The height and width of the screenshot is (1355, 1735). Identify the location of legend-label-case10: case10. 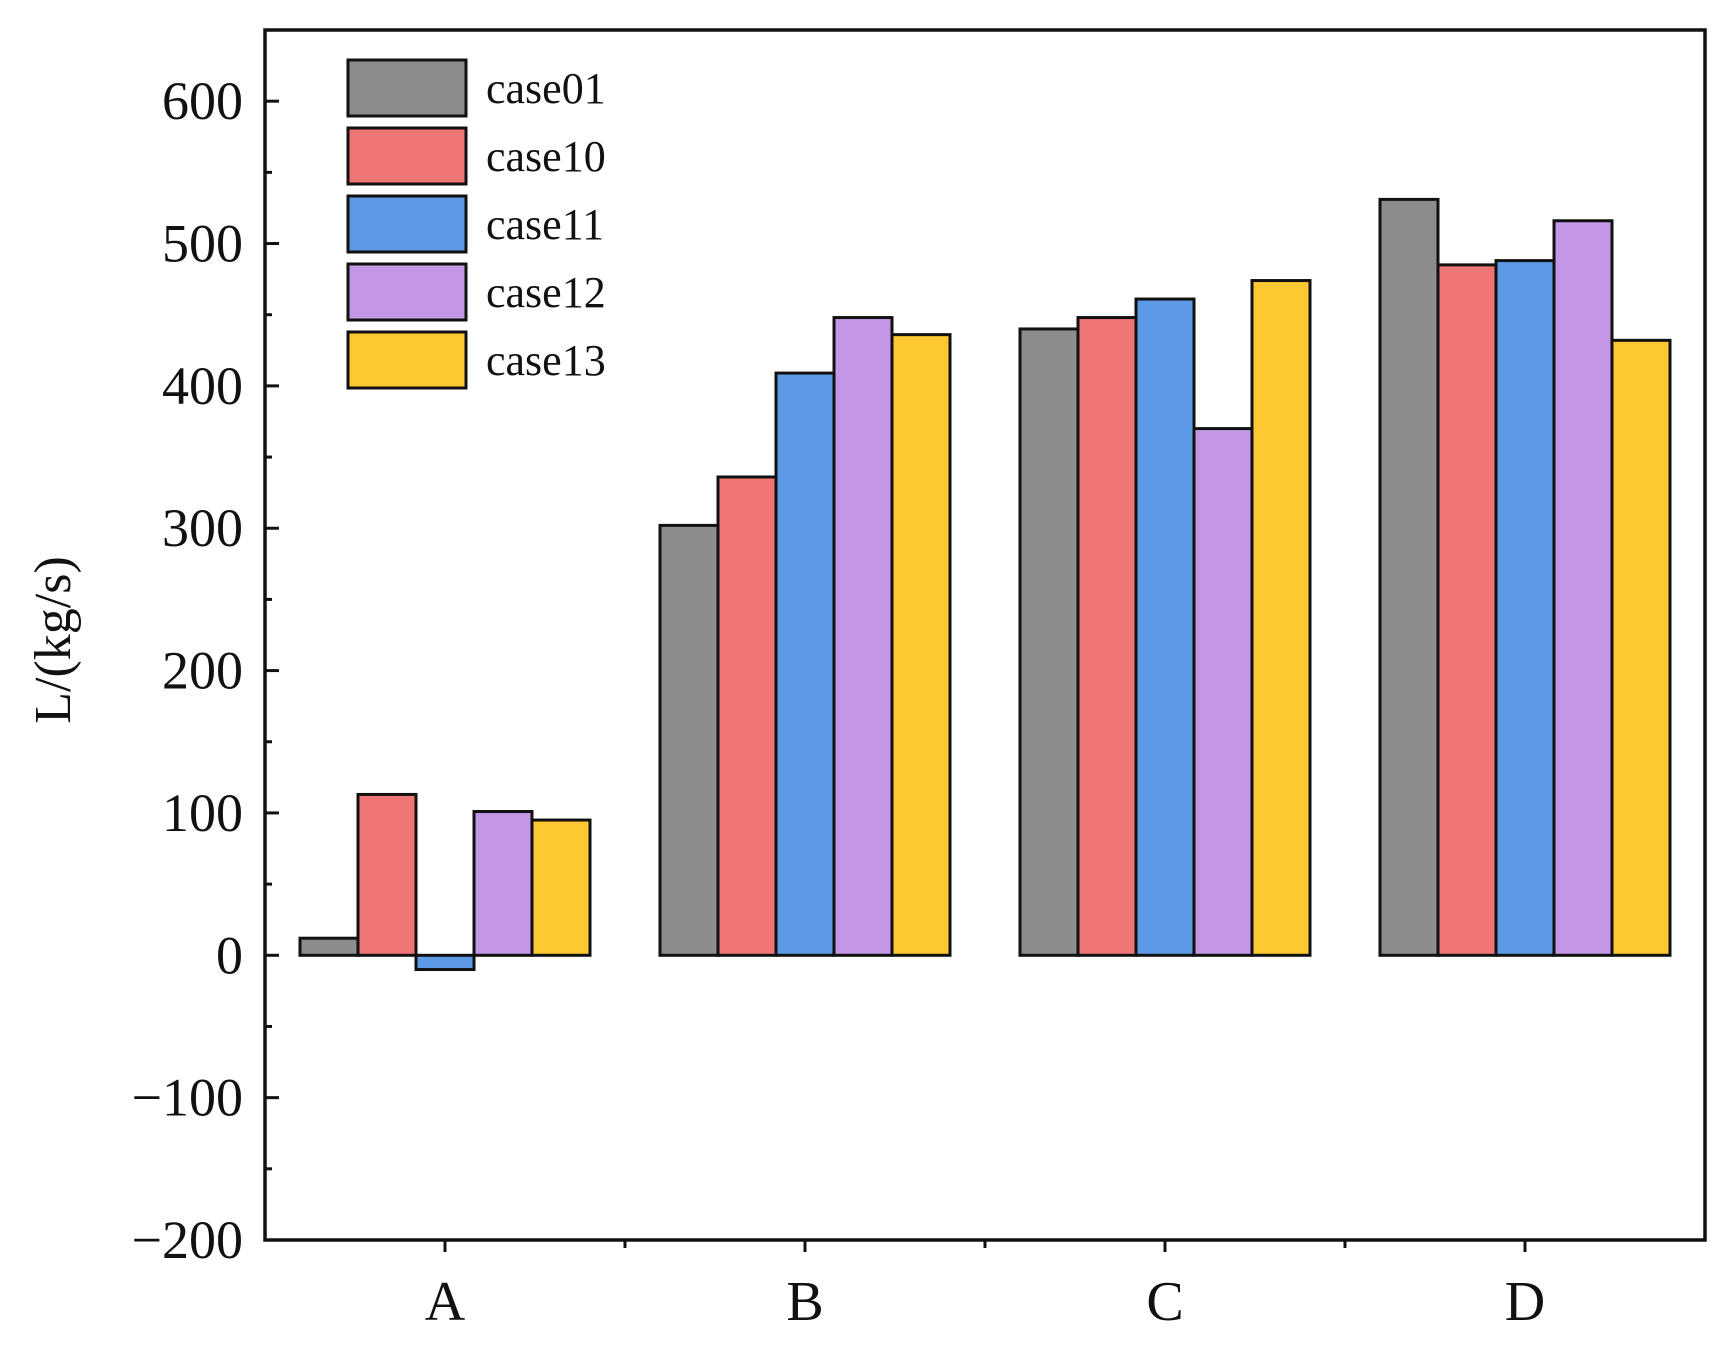
(546, 156).